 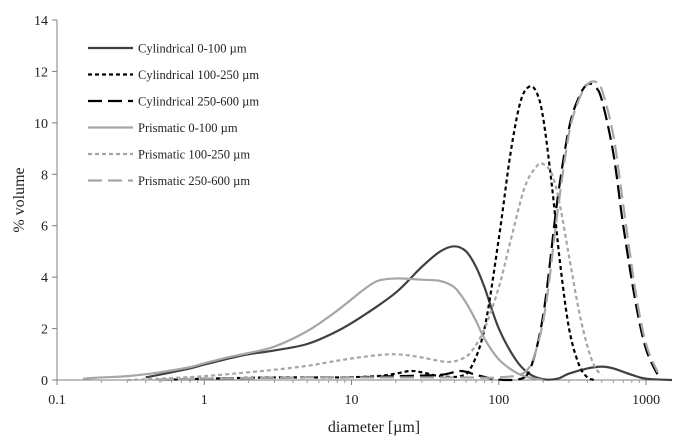 What do you see at coordinates (198, 75) in the screenshot?
I see `legend-label: Cylindrical 100-250 µm` at bounding box center [198, 75].